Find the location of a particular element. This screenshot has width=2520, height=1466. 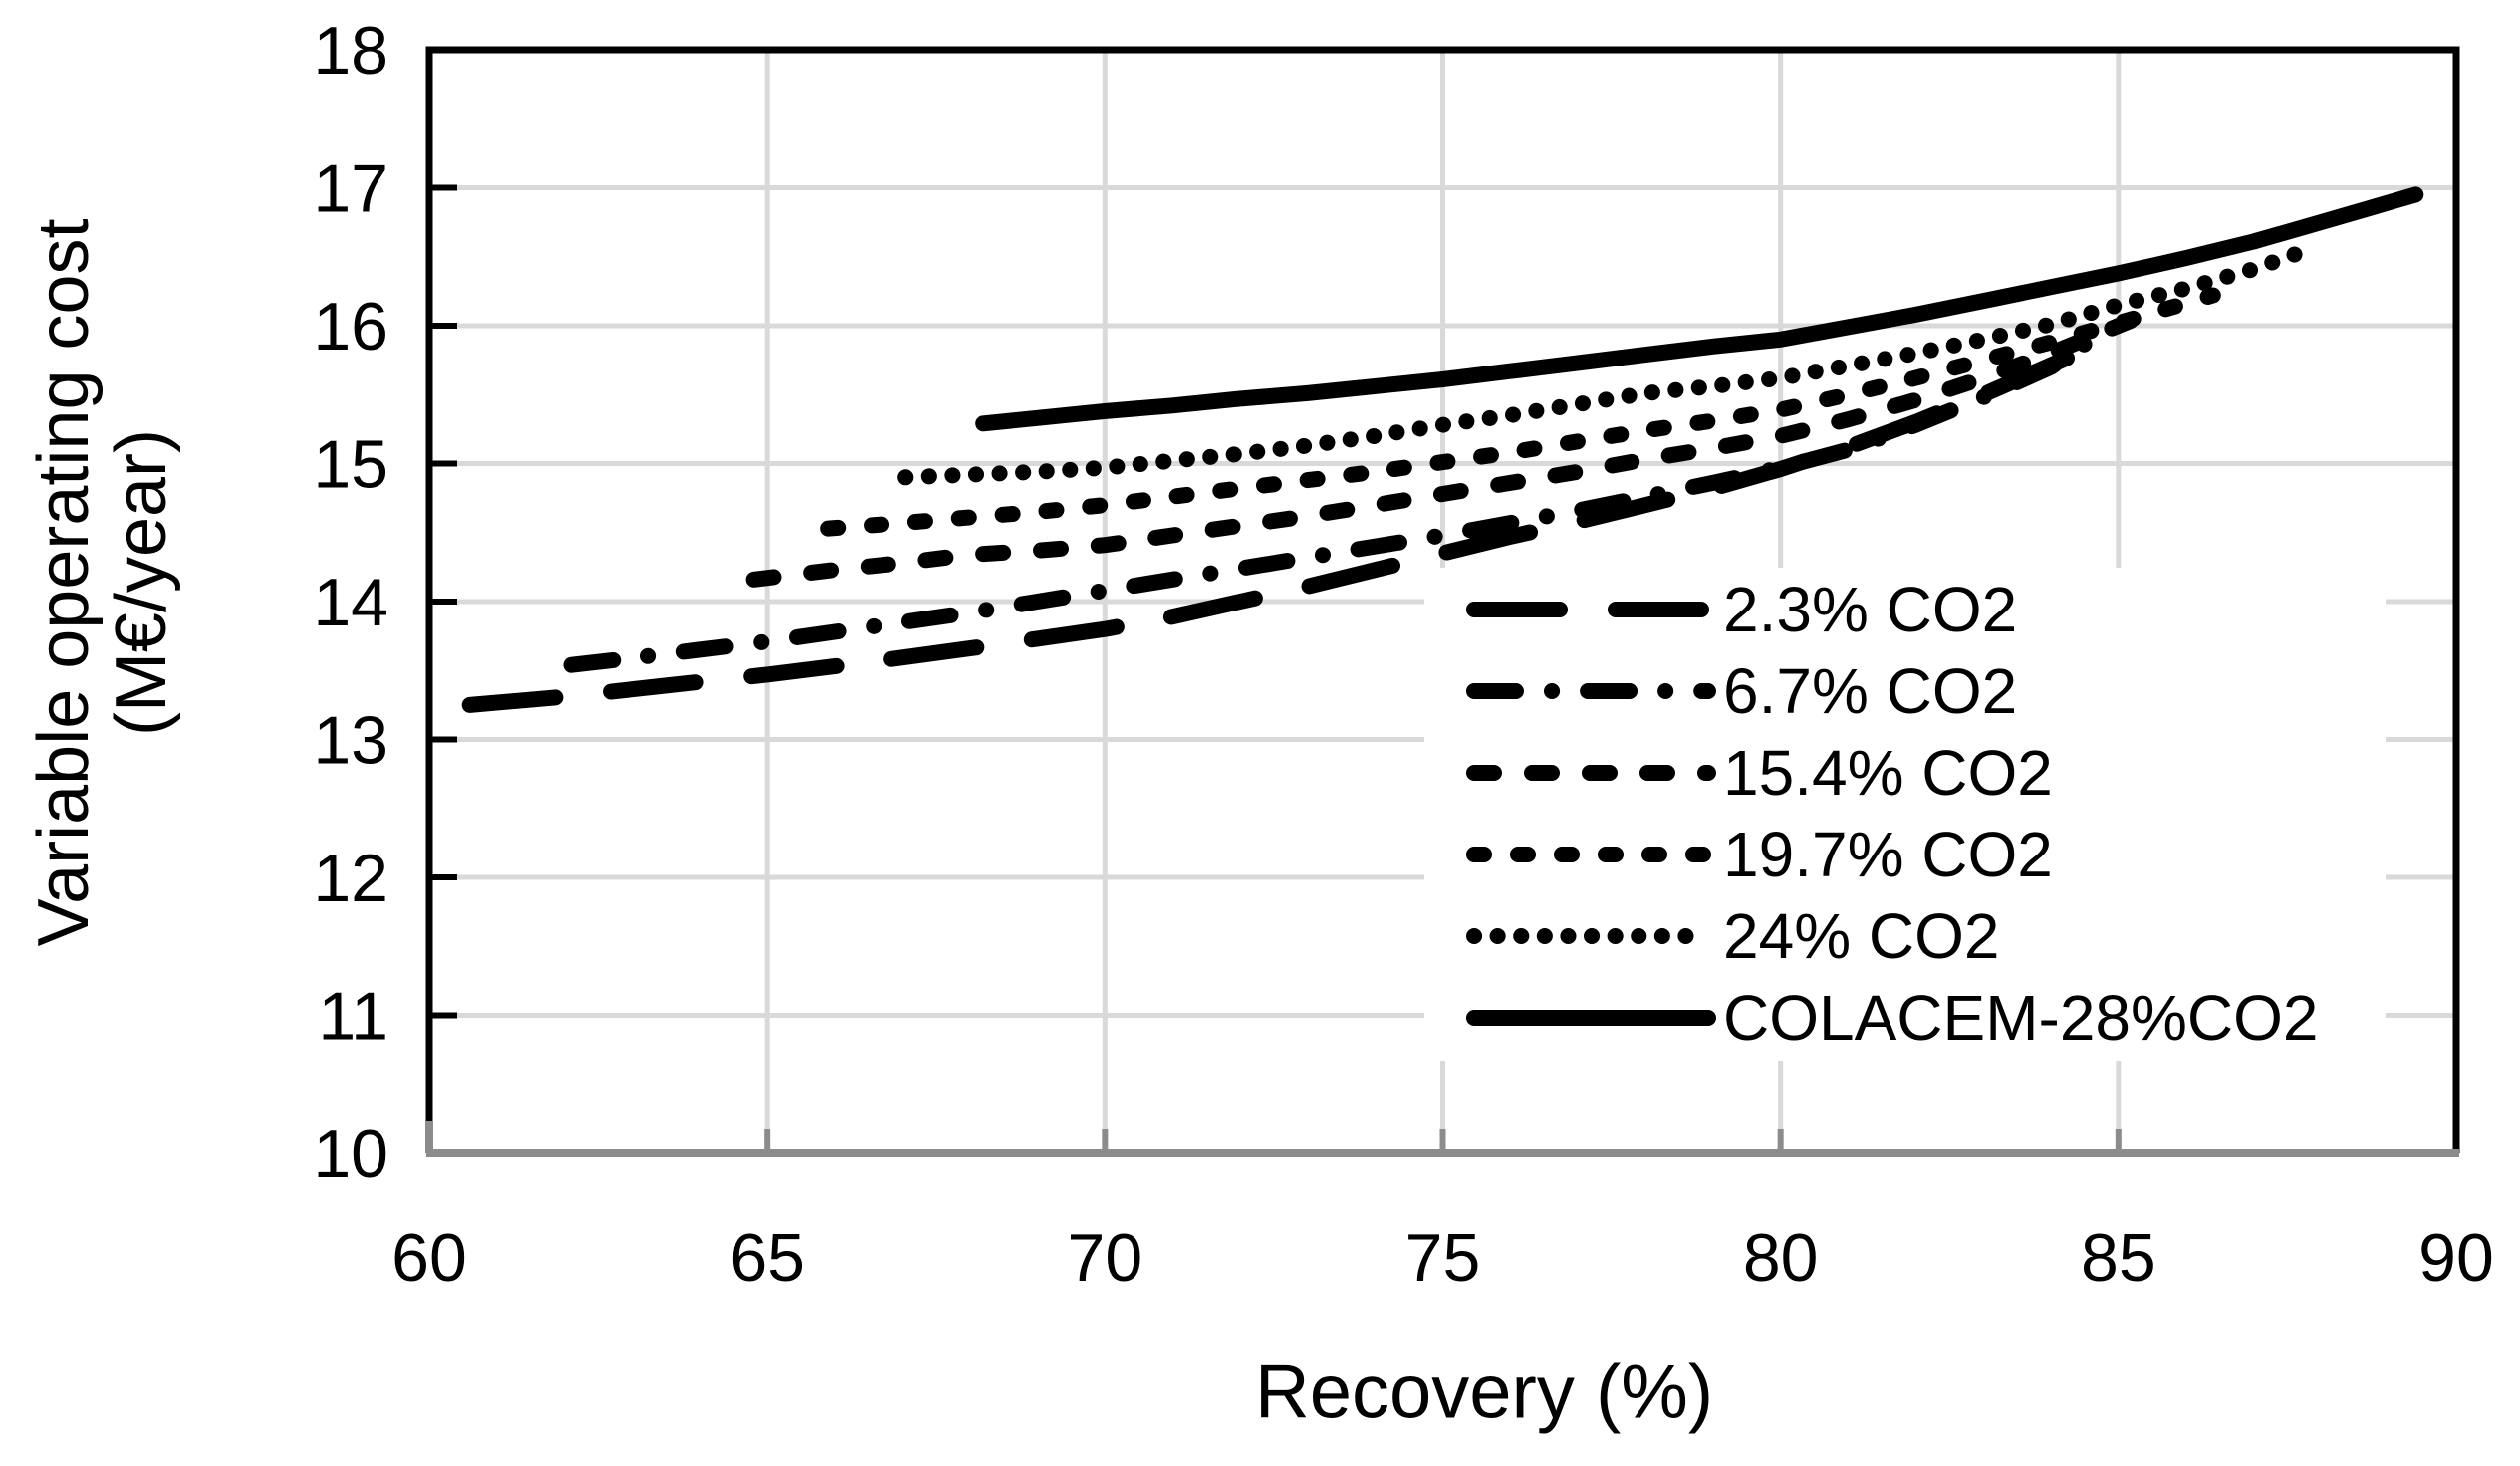

series-6-7-co2-line is located at coordinates (1331, 502).